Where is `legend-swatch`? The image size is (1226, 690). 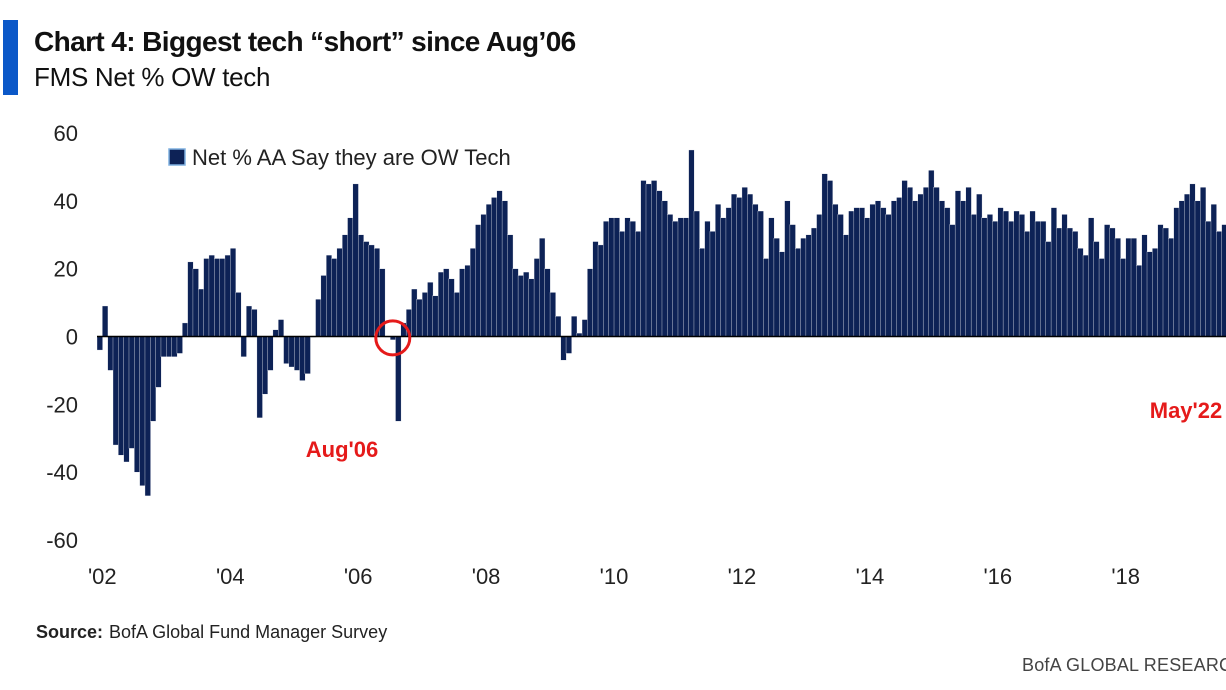 legend-swatch is located at coordinates (177, 157).